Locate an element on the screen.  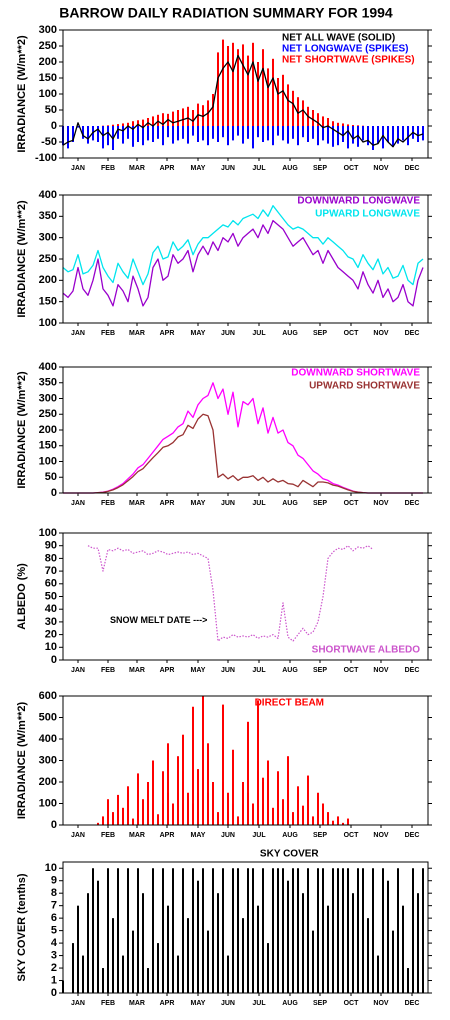
y-tick-label: 70 is located at coordinates (51, 571).